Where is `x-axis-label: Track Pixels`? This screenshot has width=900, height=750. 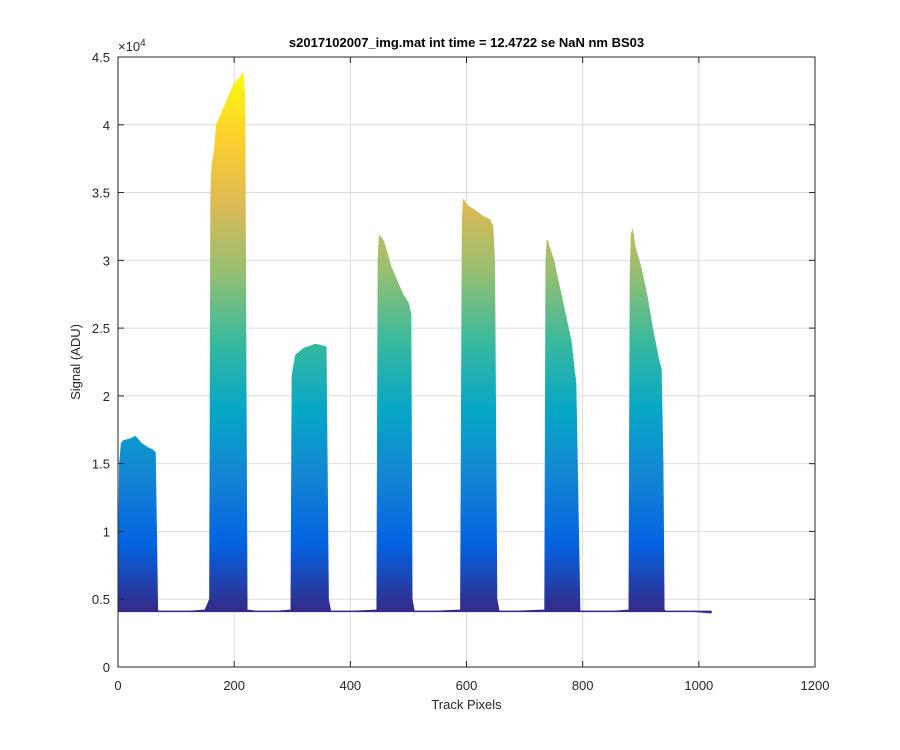
x-axis-label: Track Pixels is located at coordinates (466, 704).